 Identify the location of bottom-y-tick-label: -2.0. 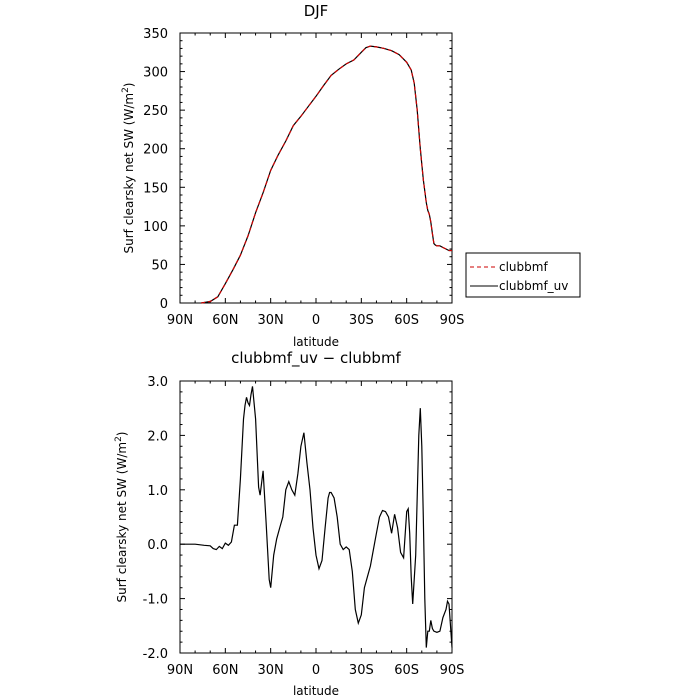
(155, 654).